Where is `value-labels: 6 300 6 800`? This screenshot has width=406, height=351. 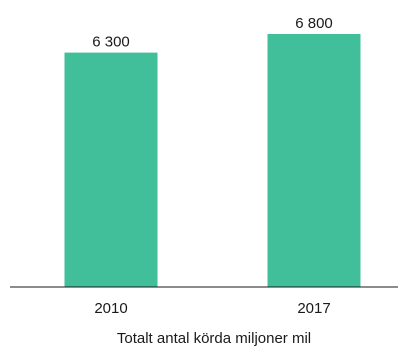 value-labels: 6 300 6 800 is located at coordinates (212, 33).